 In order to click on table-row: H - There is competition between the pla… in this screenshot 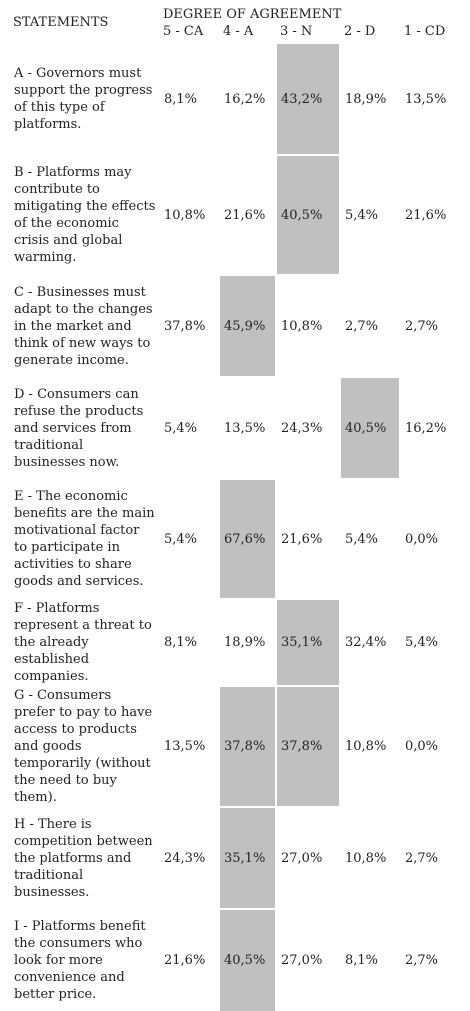, I will do `click(236, 857)`.